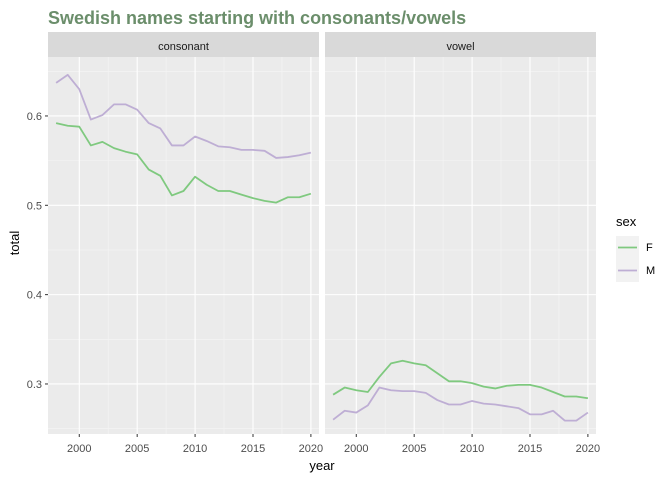  Describe the element at coordinates (333, 444) in the screenshot. I see `x-axis: 2000 2005 2010 2015 2020 2000 2005 2010 2015 2020` at that location.